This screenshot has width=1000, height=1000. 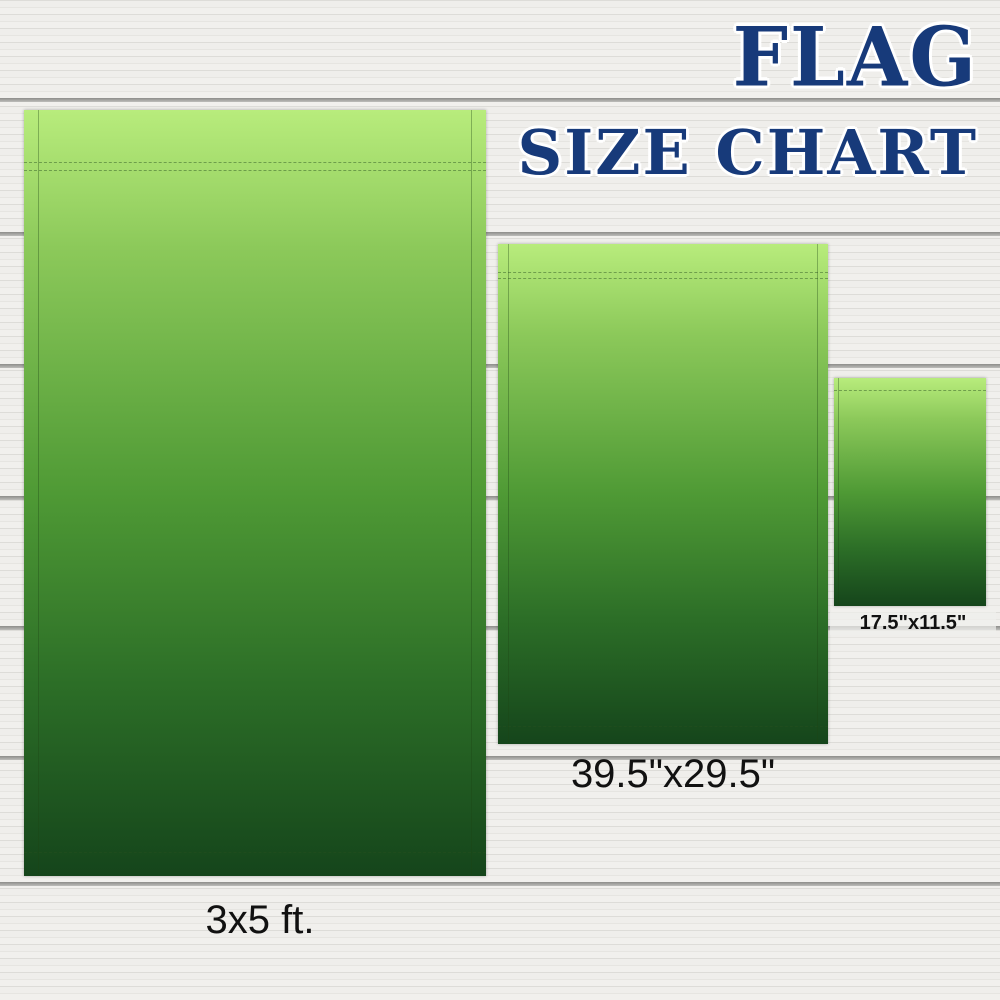 I want to click on title-line-1: FLAG, so click(x=855, y=57).